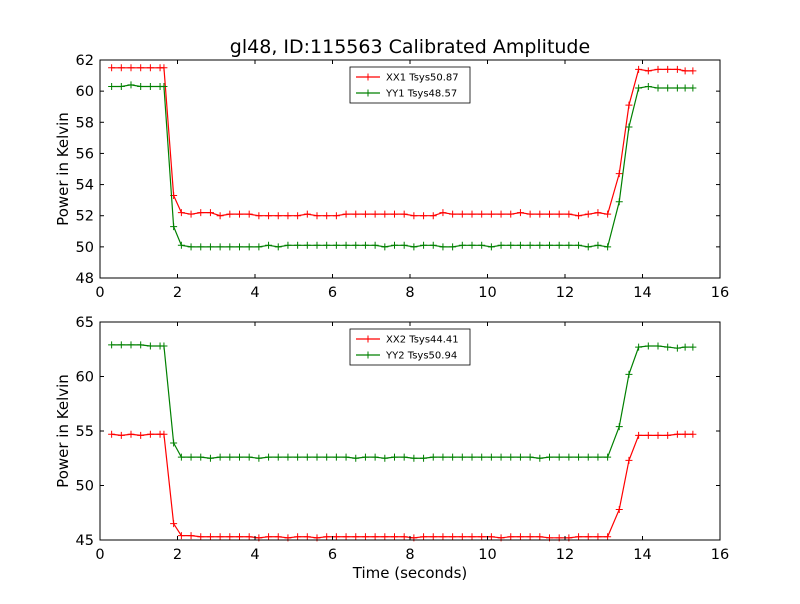 This screenshot has height=604, width=800. Describe the element at coordinates (410, 47) in the screenshot. I see `chart-title: gl48, ID:115563 Calibrated Amplitude` at that location.